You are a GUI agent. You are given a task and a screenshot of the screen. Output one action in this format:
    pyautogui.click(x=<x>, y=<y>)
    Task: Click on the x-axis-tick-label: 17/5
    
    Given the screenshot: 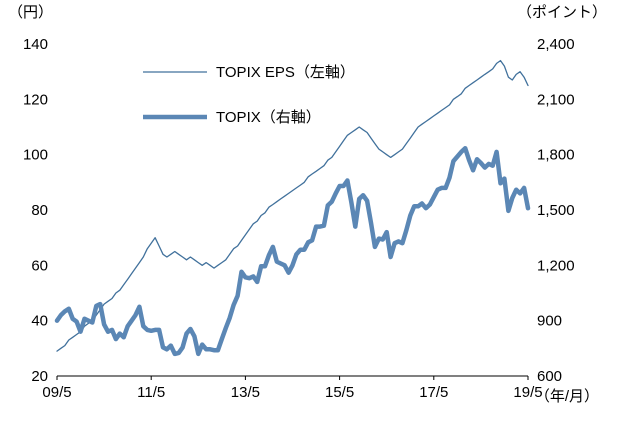 What is the action you would take?
    pyautogui.click(x=433, y=392)
    